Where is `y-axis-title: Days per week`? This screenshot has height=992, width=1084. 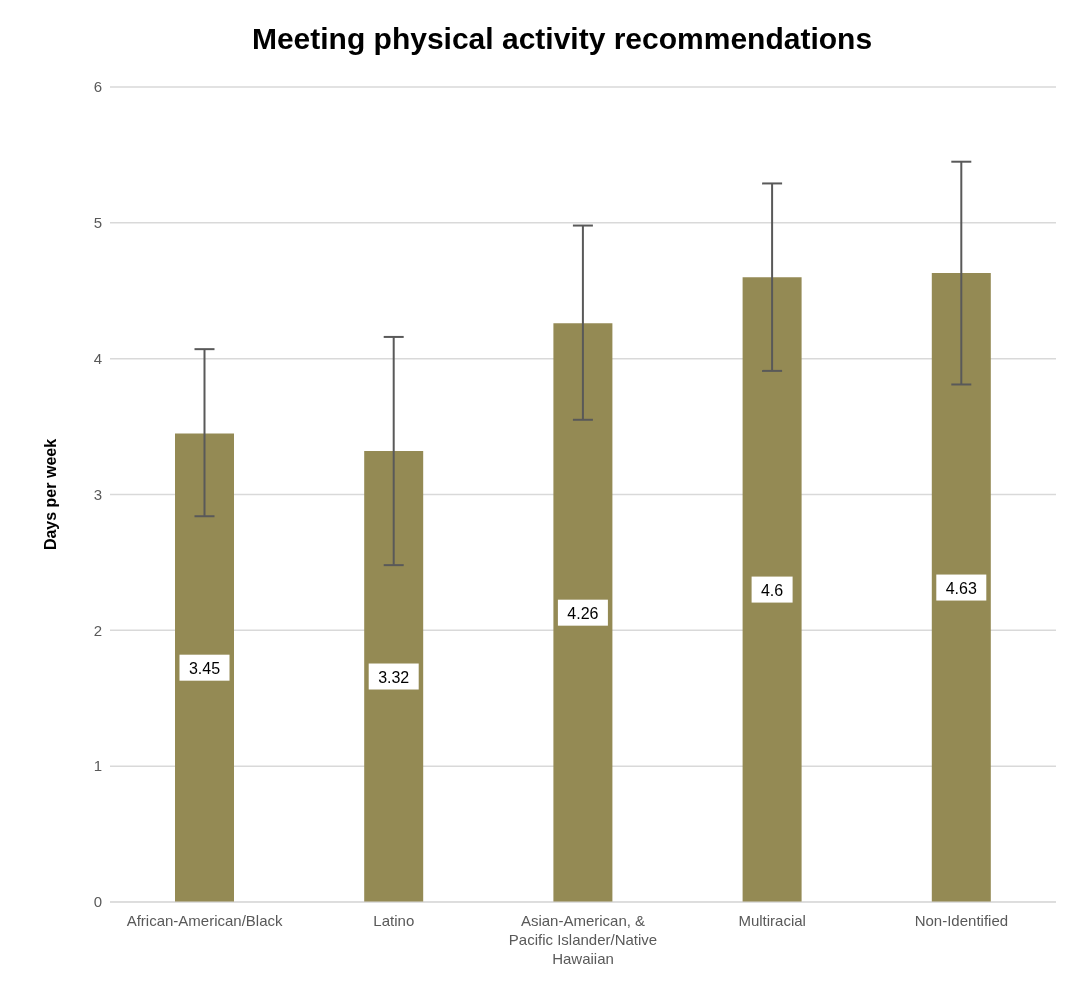
y-axis-title: Days per week is located at coordinates (50, 494).